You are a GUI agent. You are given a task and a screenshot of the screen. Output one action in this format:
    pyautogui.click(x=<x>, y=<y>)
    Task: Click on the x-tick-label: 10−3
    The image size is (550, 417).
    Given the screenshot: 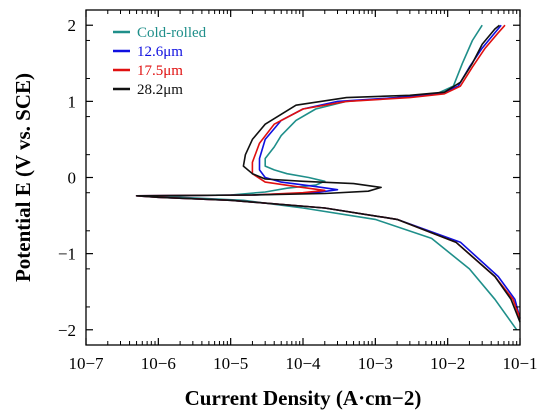 What is the action you would take?
    pyautogui.click(x=375, y=363)
    